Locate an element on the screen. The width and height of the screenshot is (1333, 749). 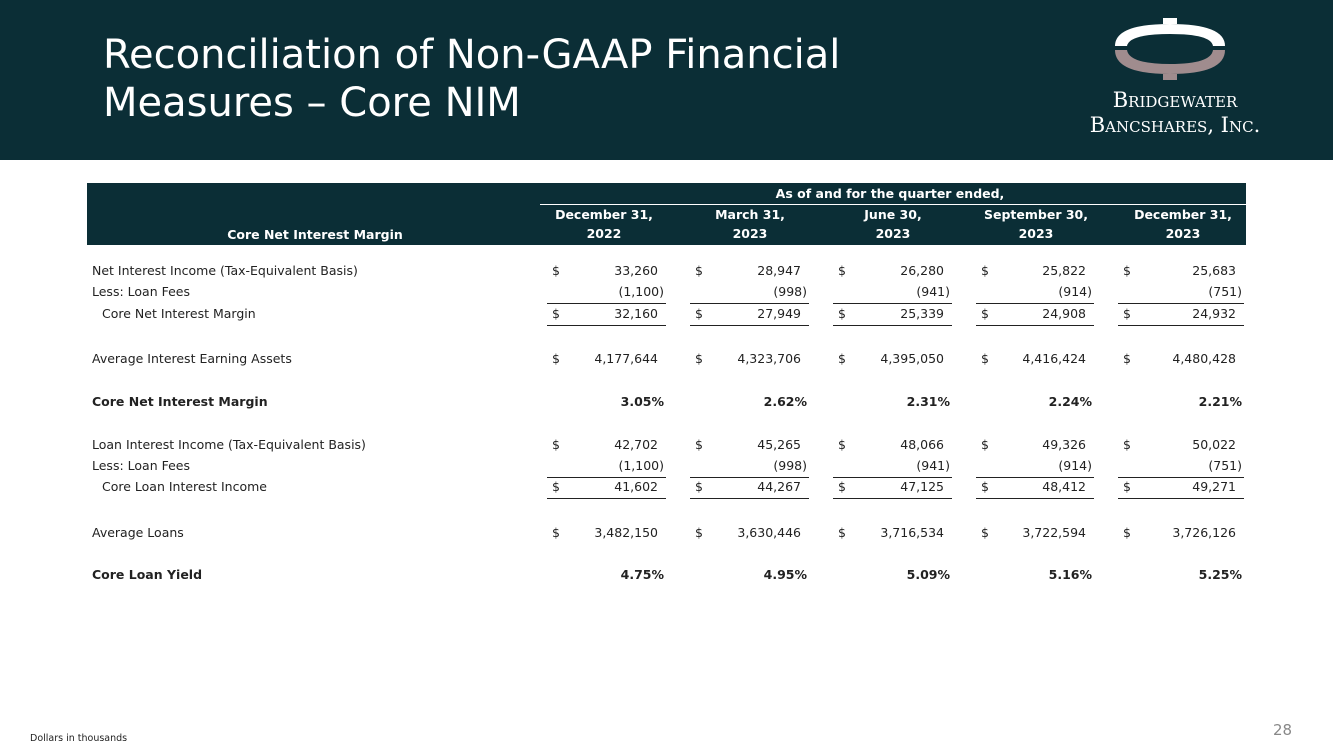
cell-value: 25,339 is located at coordinates (922, 313).